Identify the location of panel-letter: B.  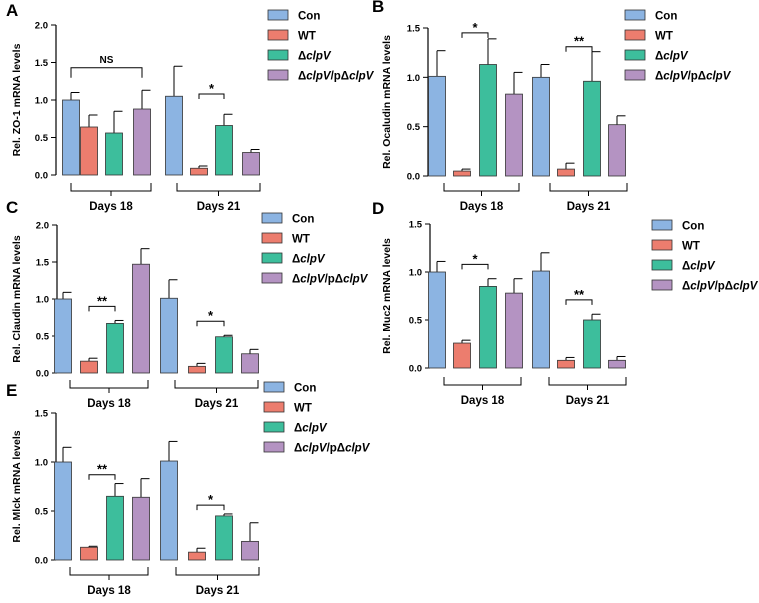
(378, 8).